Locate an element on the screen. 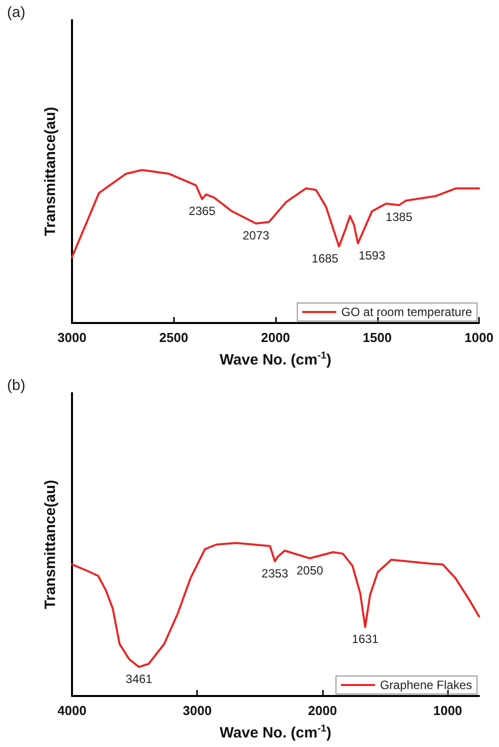 The width and height of the screenshot is (499, 747). annotation: 3461 is located at coordinates (139, 679).